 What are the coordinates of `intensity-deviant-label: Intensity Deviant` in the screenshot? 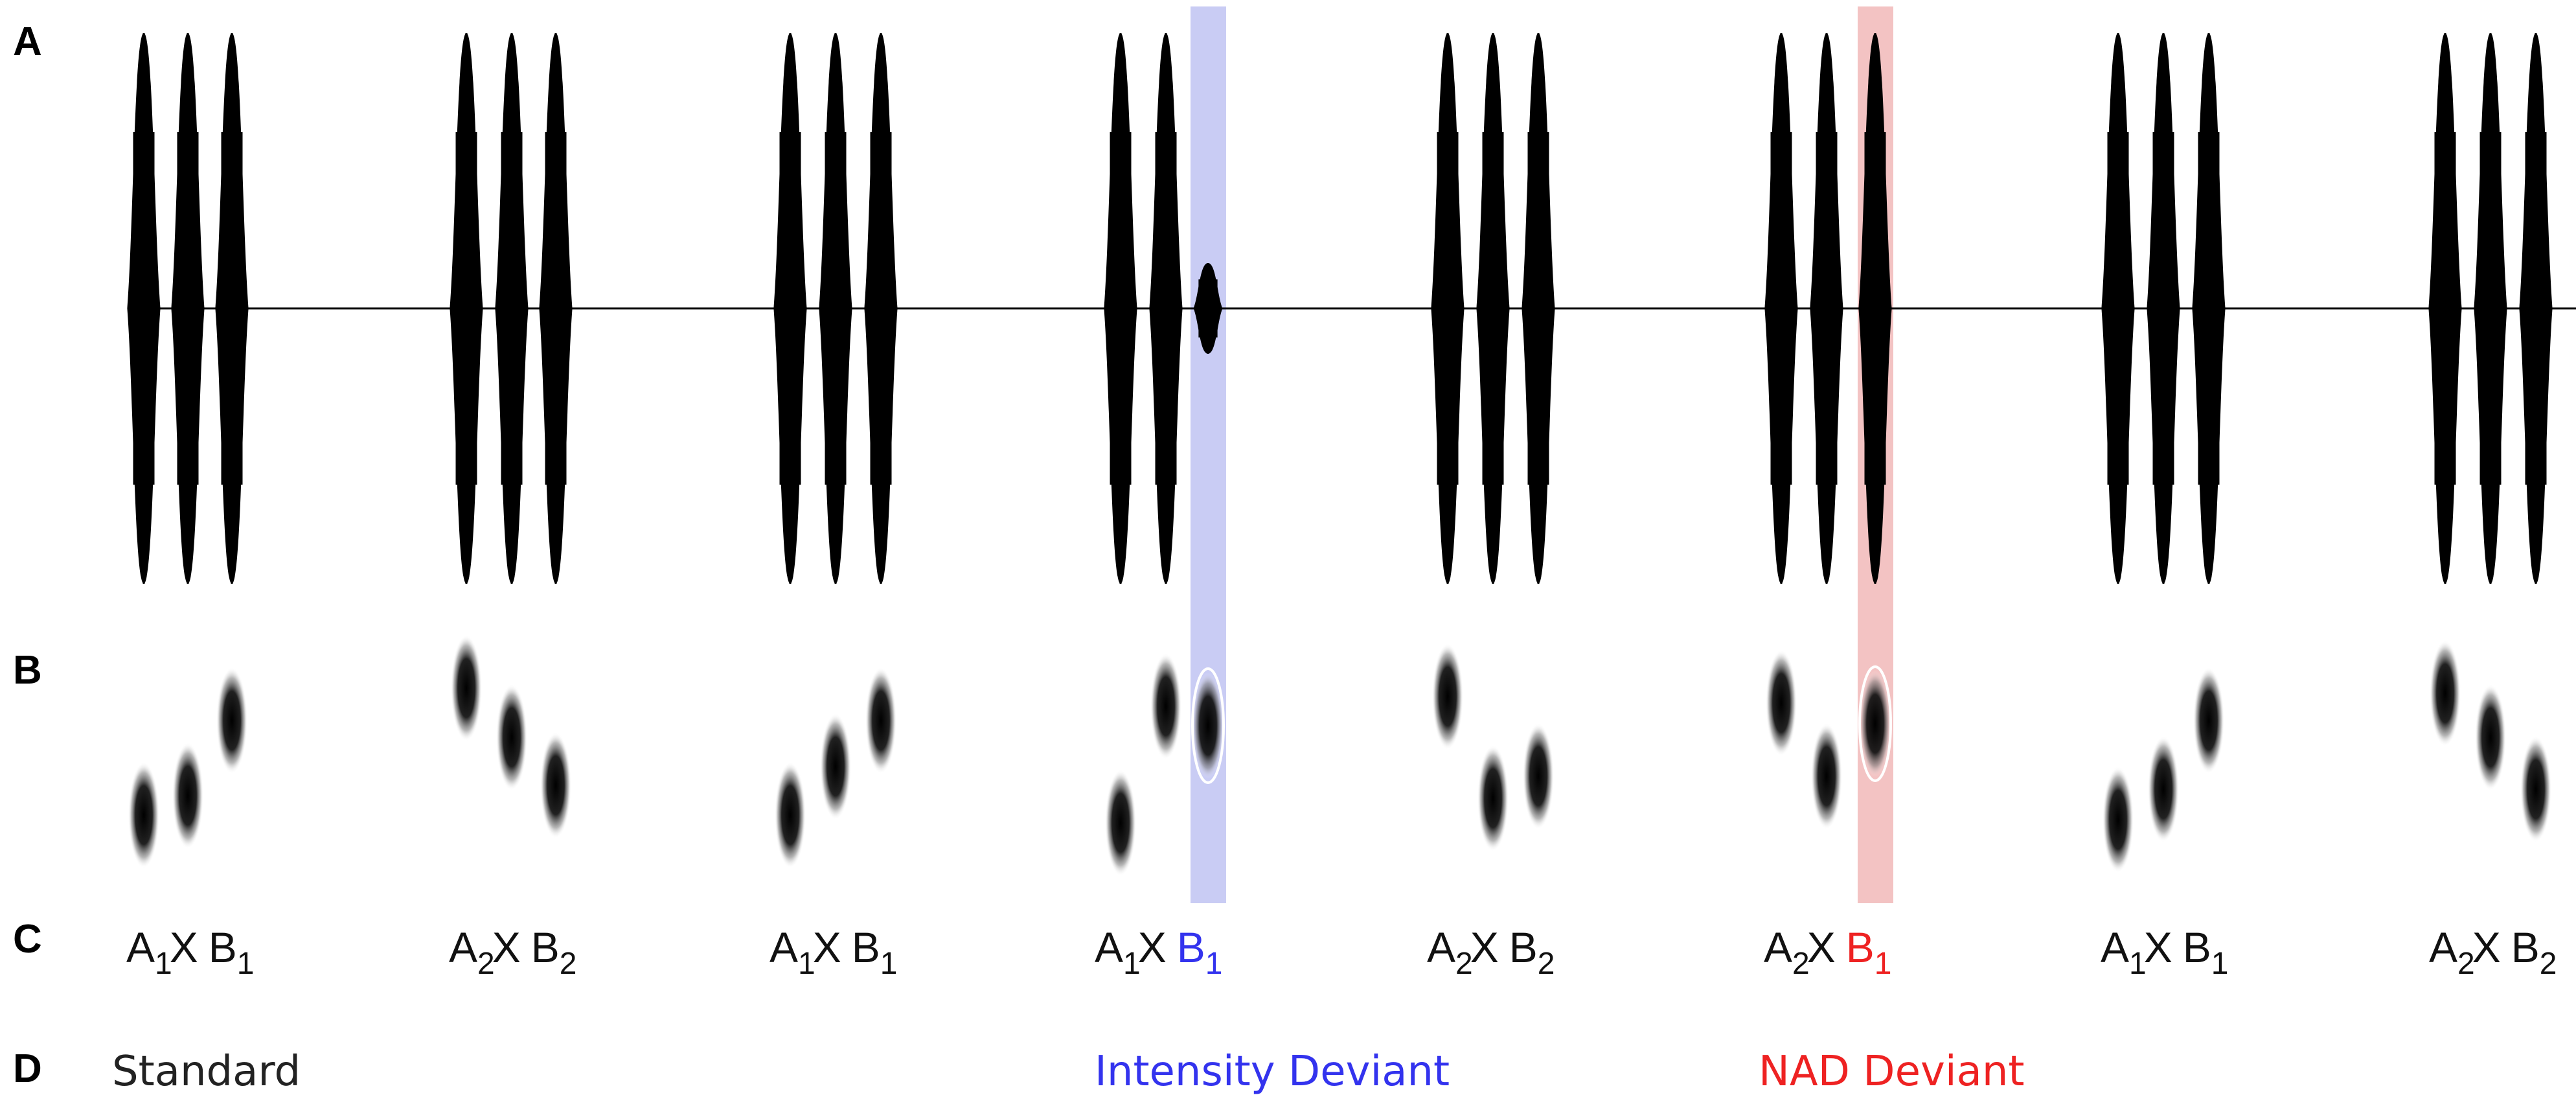 It's located at (1272, 1072).